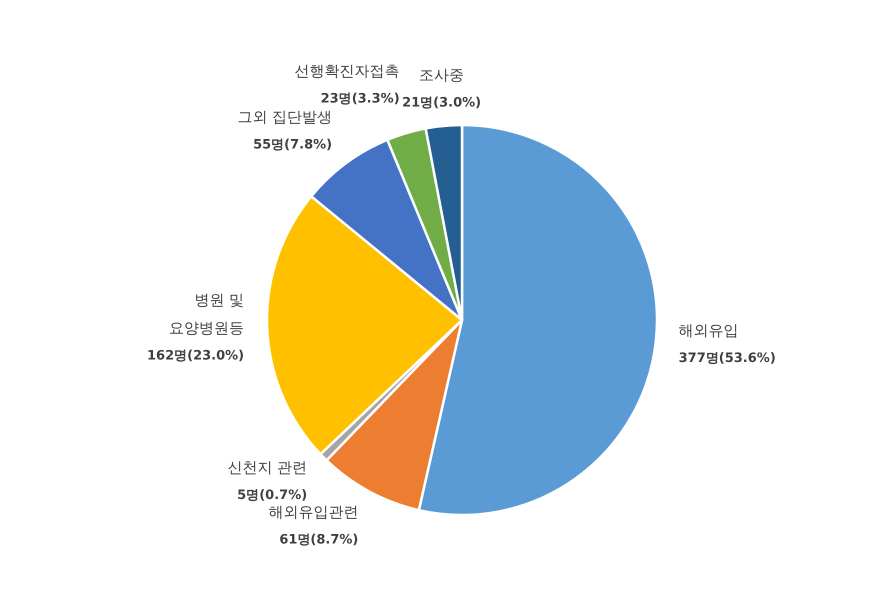 This screenshot has width=889, height=609. I want to click on slice-label: 해외유입 377명(53.6%), so click(727, 343).